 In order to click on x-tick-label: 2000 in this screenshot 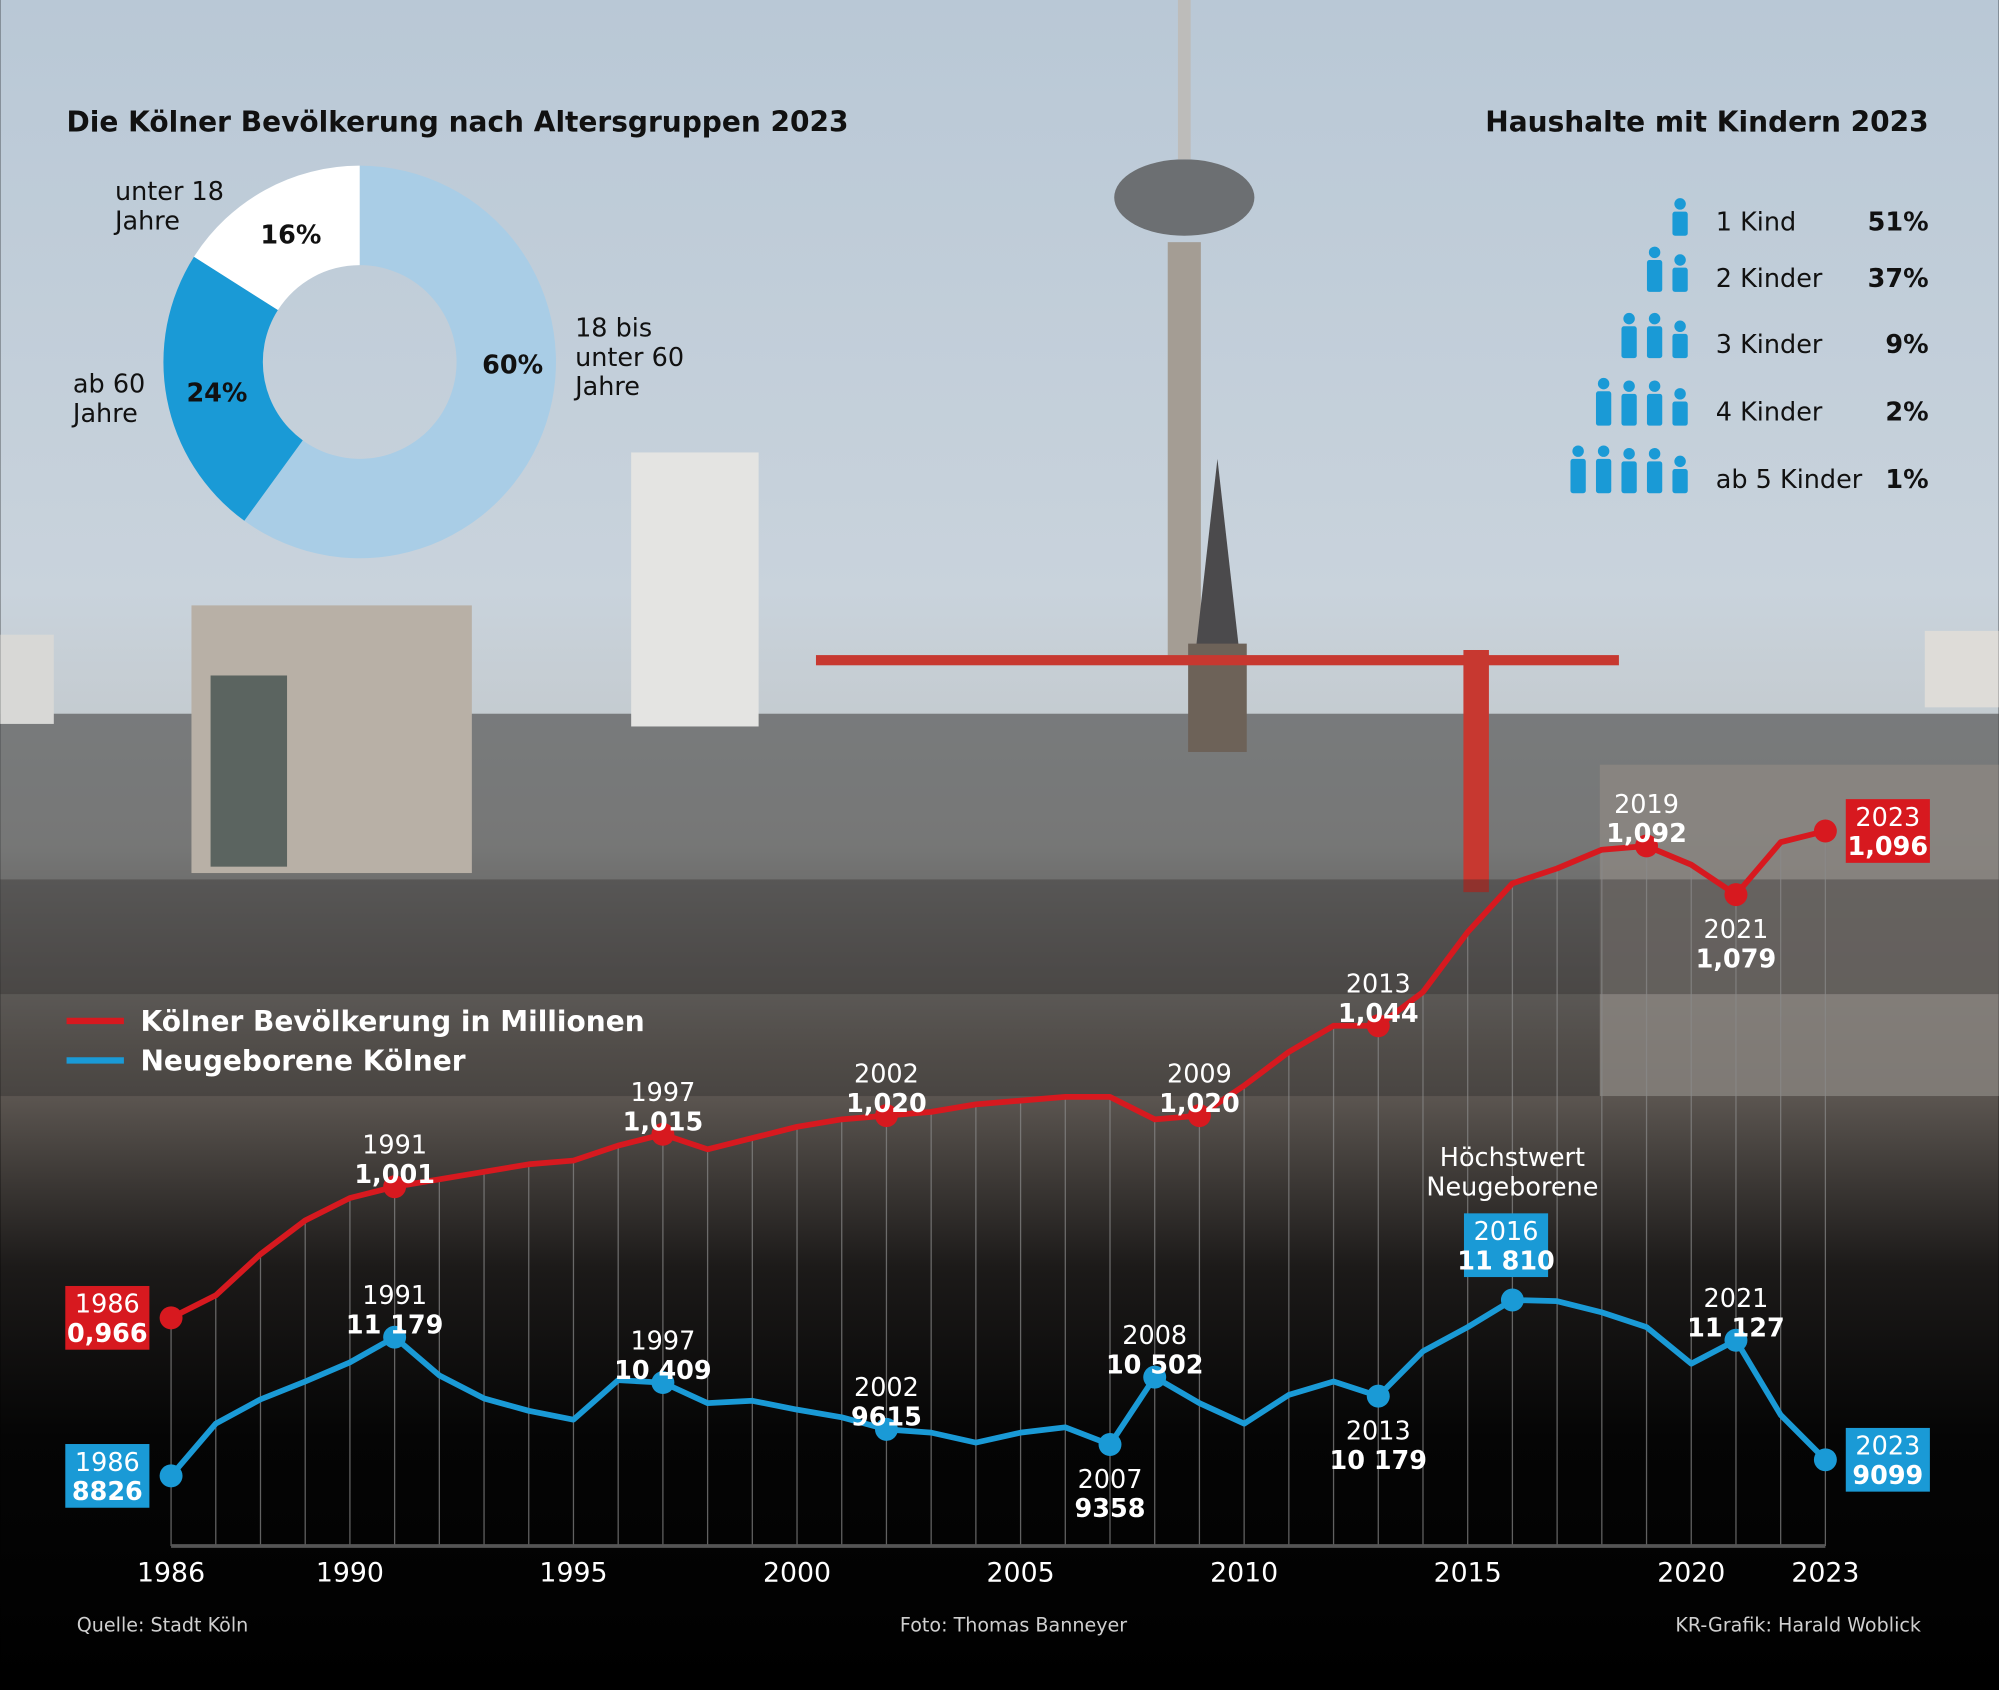, I will do `click(797, 1573)`.